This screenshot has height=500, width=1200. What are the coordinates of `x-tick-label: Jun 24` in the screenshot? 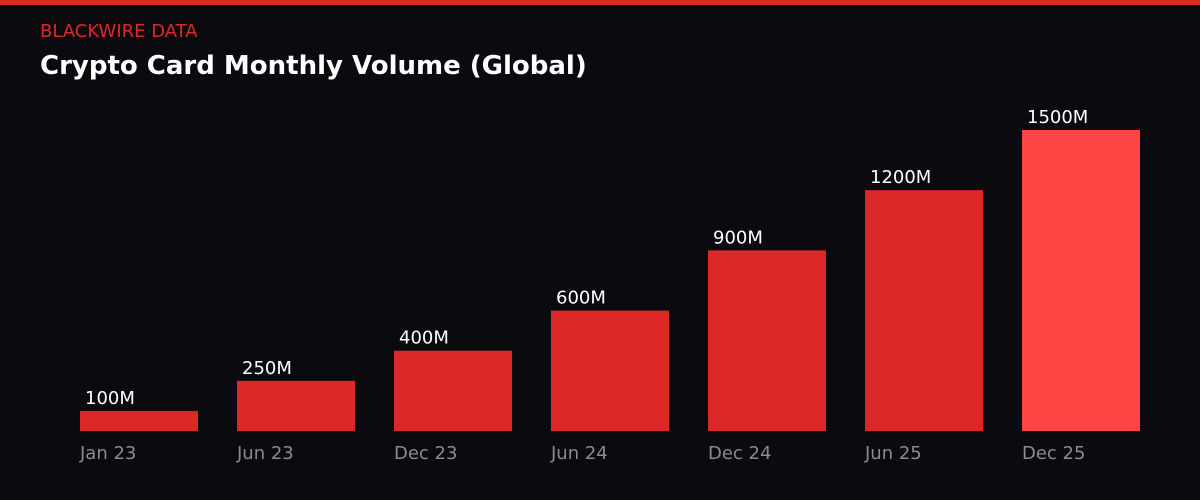 It's located at (579, 453).